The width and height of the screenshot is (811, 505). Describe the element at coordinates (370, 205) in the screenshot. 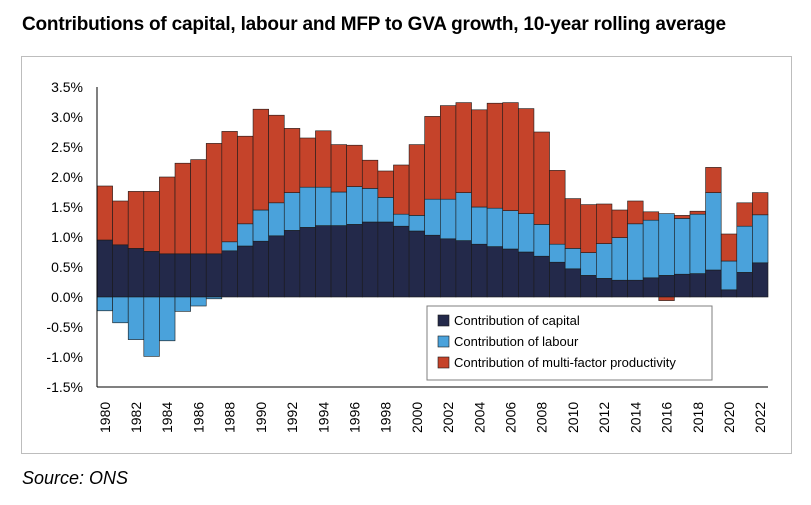

I see `bar-labour-1997` at that location.